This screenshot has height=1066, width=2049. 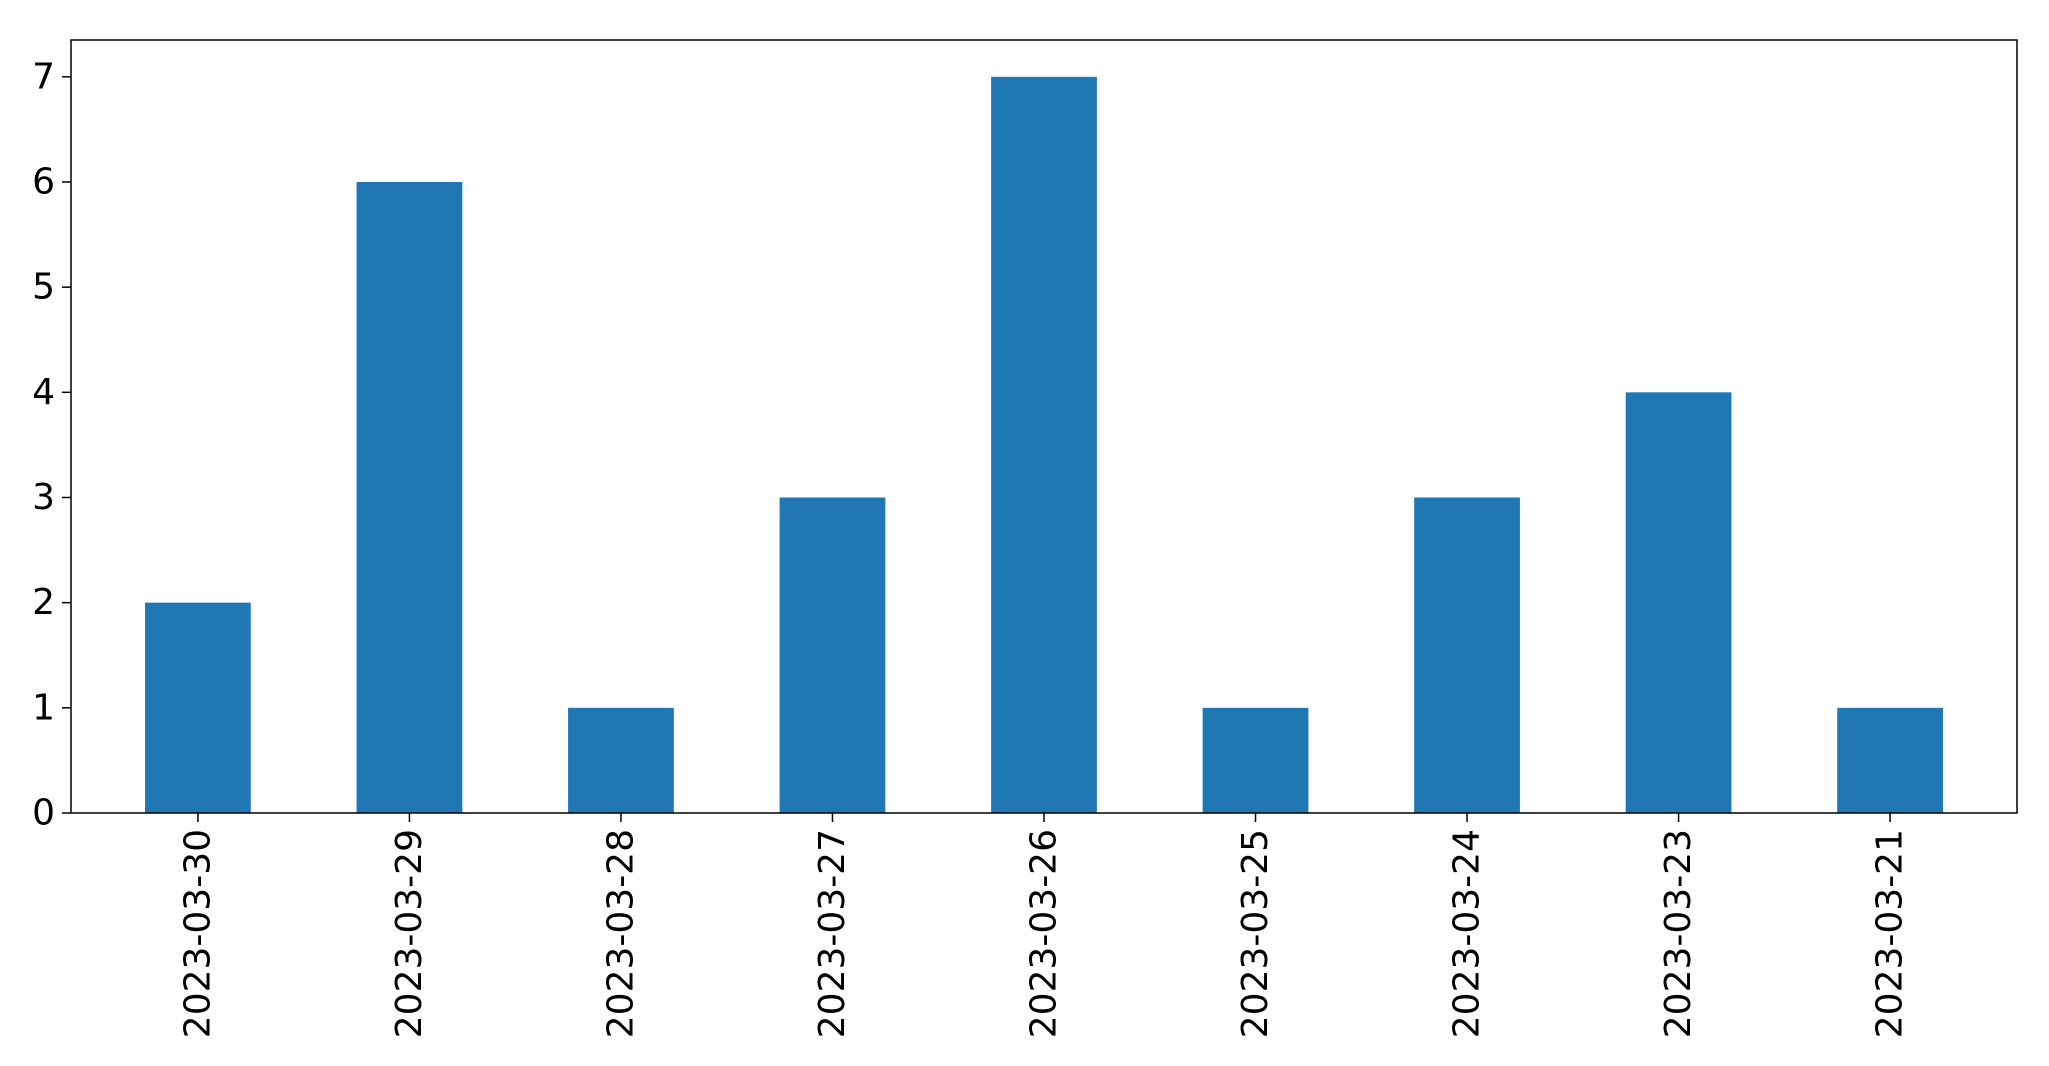 What do you see at coordinates (43, 813) in the screenshot?
I see `y-tick-label-0: 0` at bounding box center [43, 813].